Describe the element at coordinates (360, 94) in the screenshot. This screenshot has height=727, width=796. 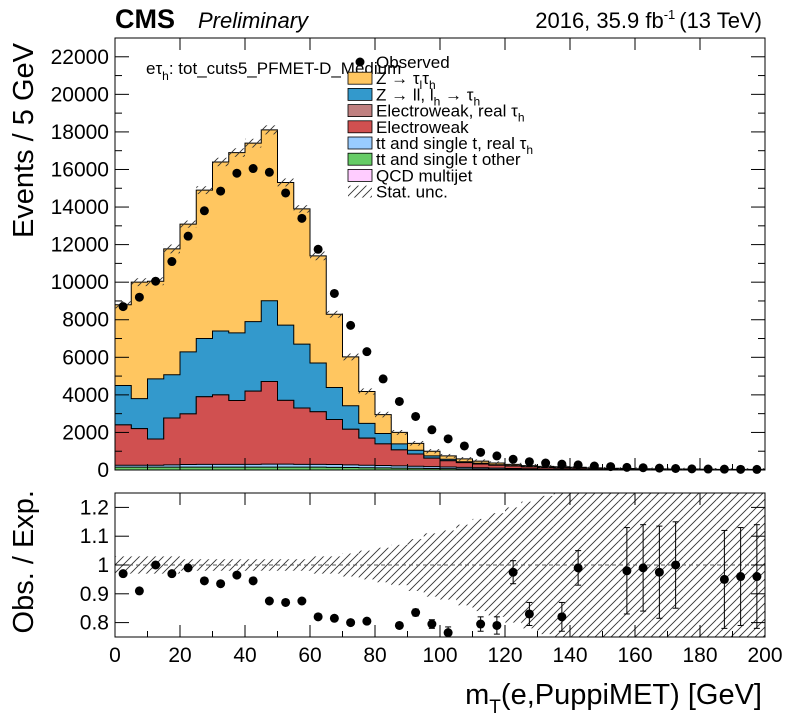
I see `legend-swatch-zll` at that location.